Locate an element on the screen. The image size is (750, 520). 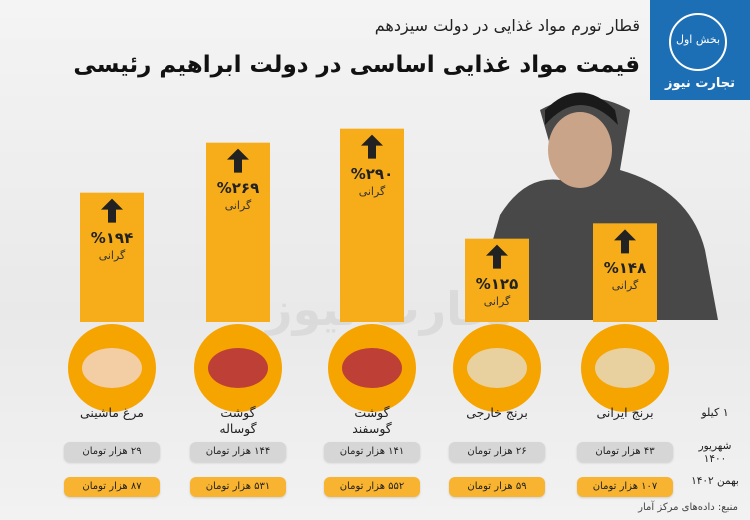
value-label: %۱۲۵ is located at coordinates (497, 283).